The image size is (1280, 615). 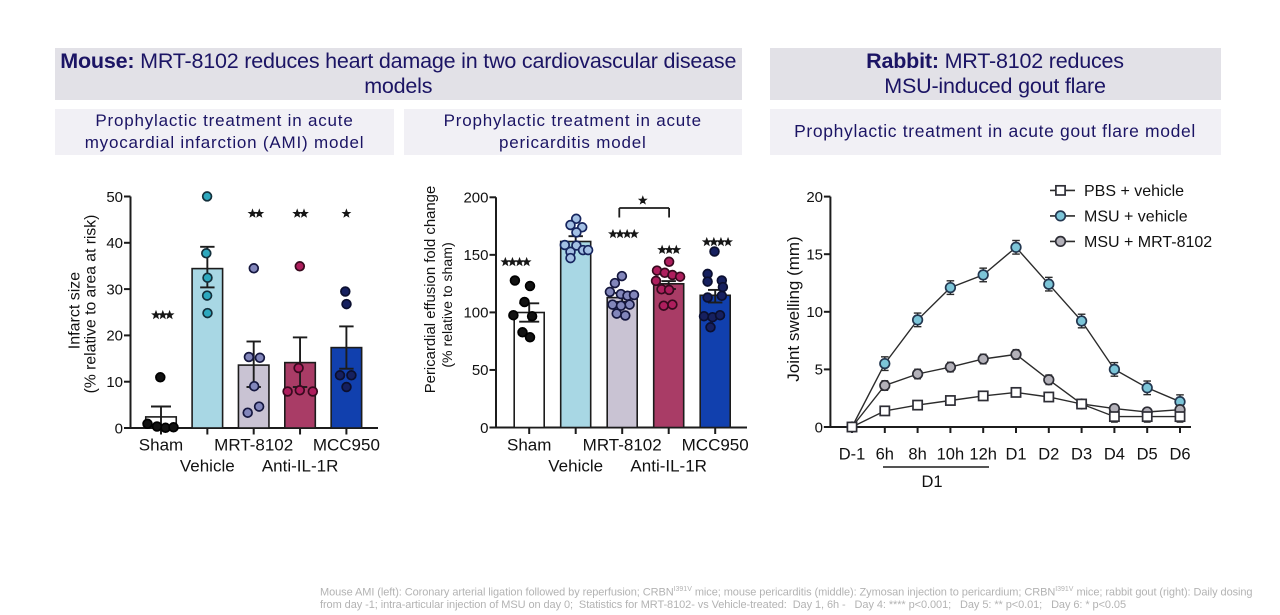 I want to click on svg-text: 100, so click(x=475, y=313).